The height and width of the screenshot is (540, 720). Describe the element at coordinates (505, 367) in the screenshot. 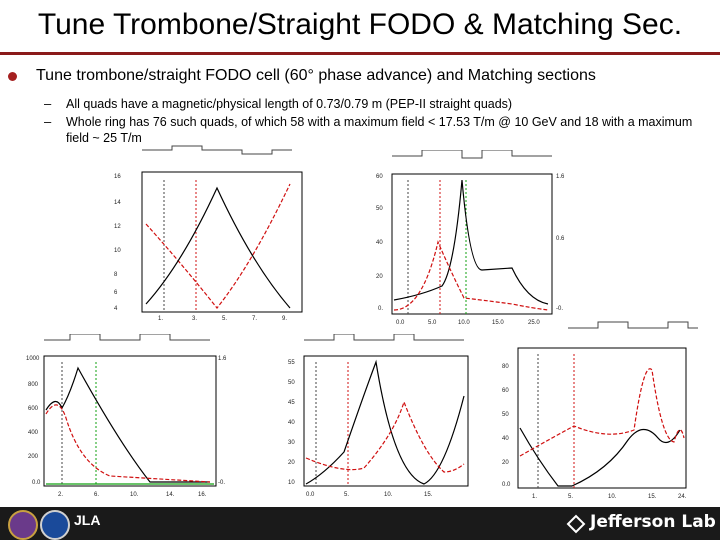

I see `svg-text: 80` at that location.